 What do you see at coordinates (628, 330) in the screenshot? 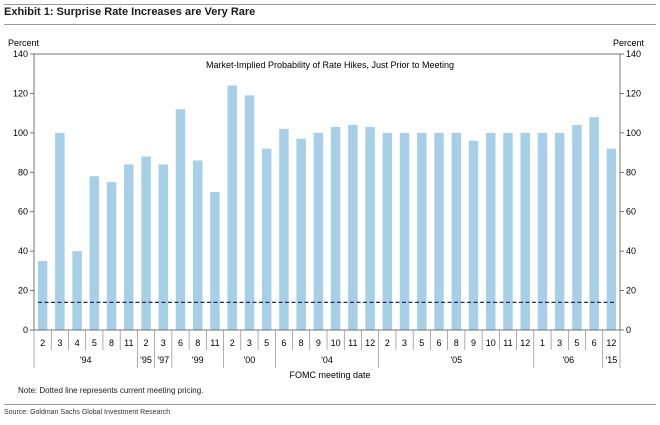
I see `y-tick-label-right: 0` at bounding box center [628, 330].